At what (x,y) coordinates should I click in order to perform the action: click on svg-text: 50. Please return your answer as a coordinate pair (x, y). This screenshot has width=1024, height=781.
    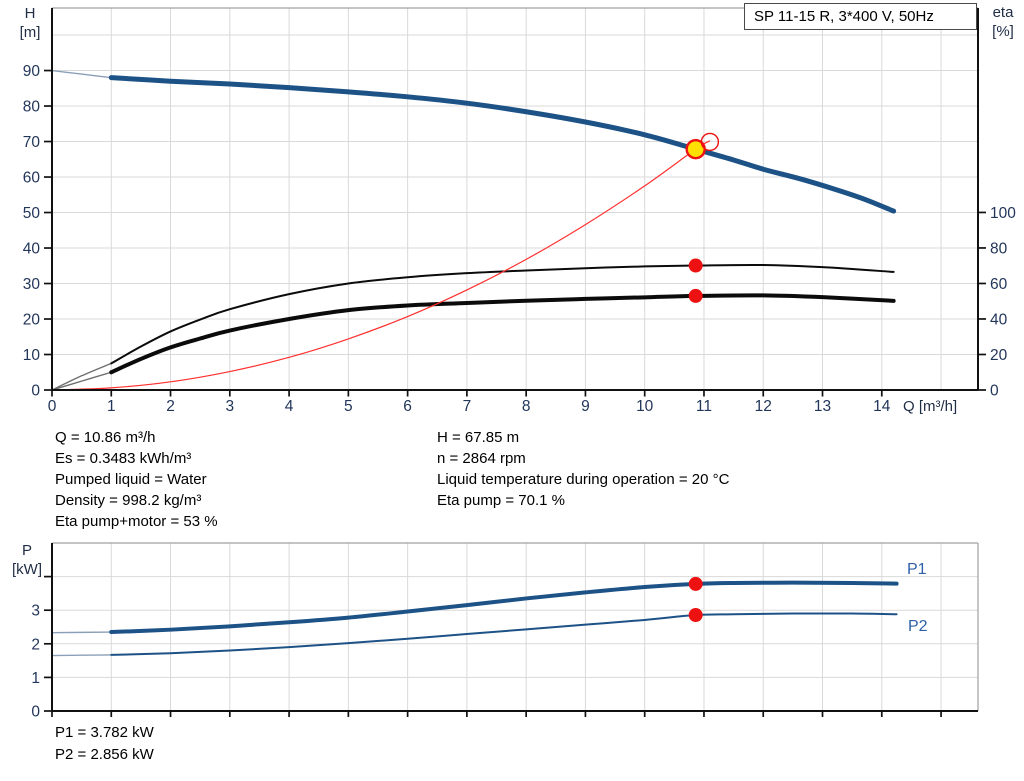
    Looking at the image, I should click on (32, 213).